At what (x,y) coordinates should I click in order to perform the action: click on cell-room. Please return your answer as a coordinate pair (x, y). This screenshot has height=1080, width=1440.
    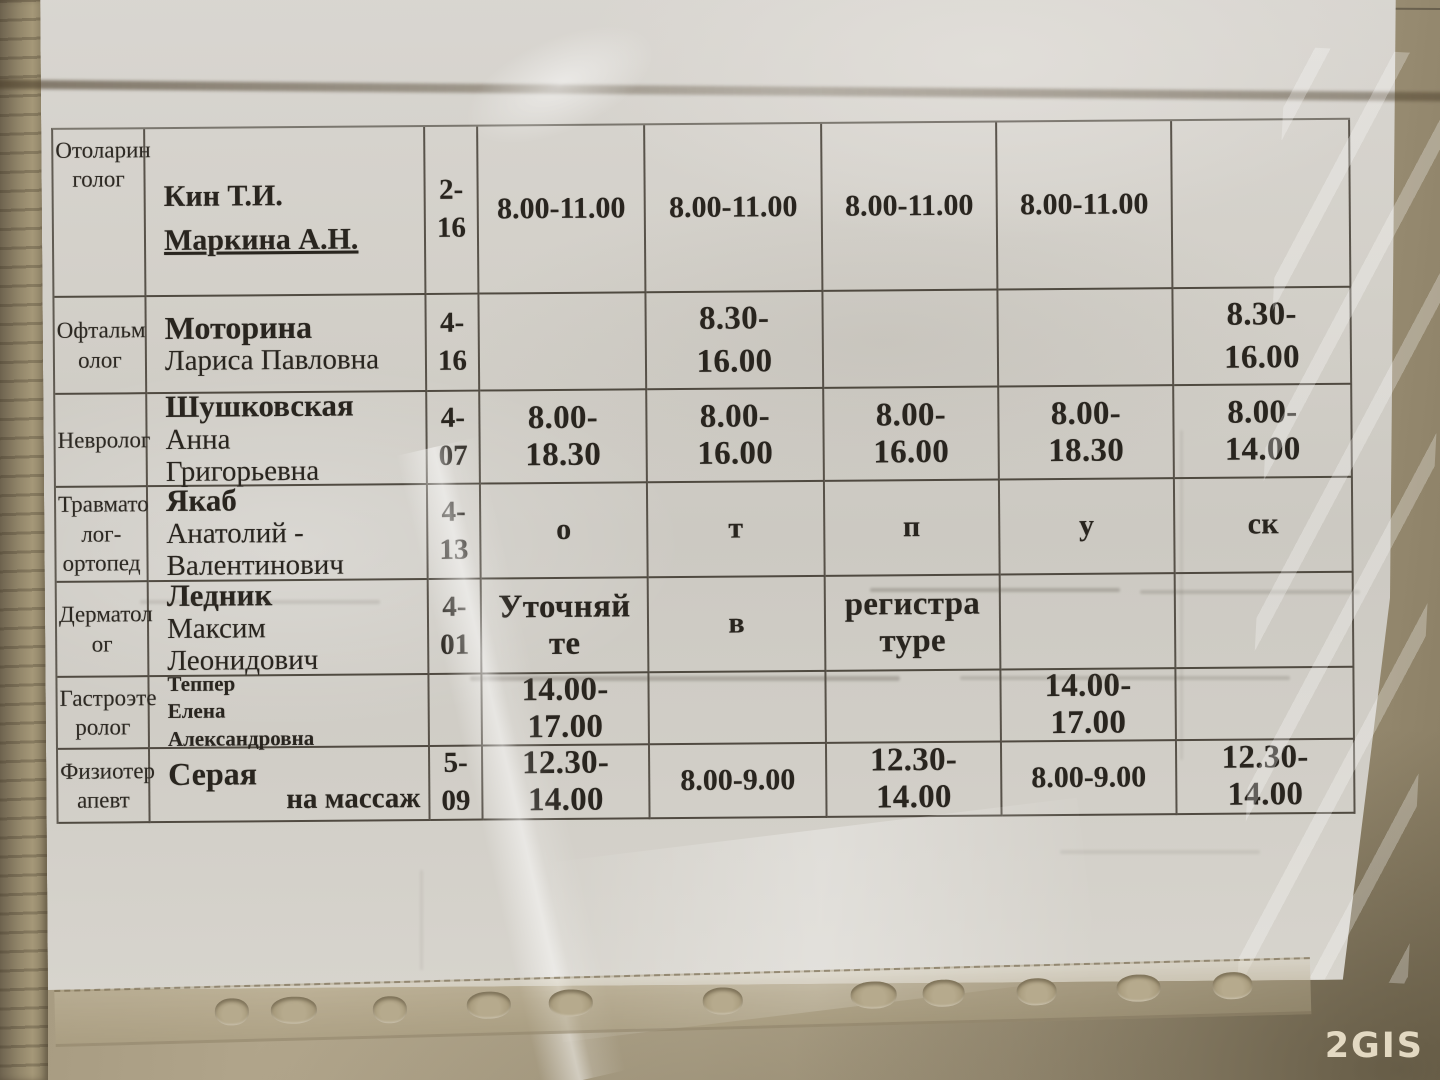
    Looking at the image, I should click on (456, 711).